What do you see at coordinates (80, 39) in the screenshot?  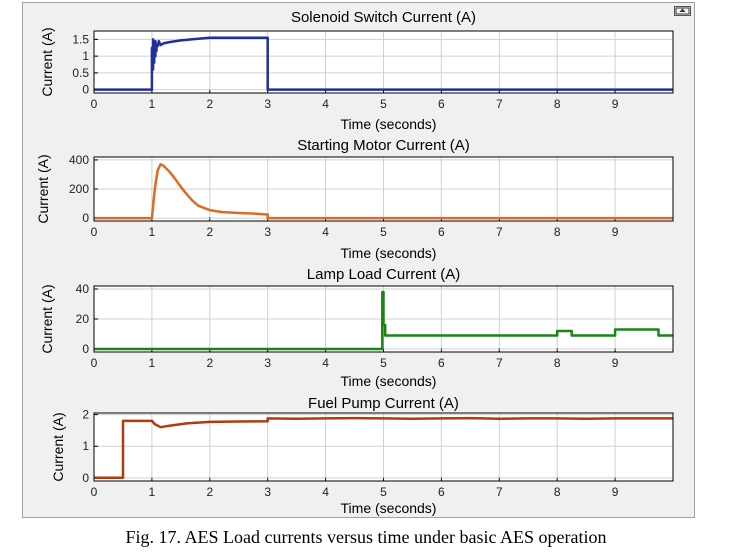 I see `y-tick-label: 1.5` at bounding box center [80, 39].